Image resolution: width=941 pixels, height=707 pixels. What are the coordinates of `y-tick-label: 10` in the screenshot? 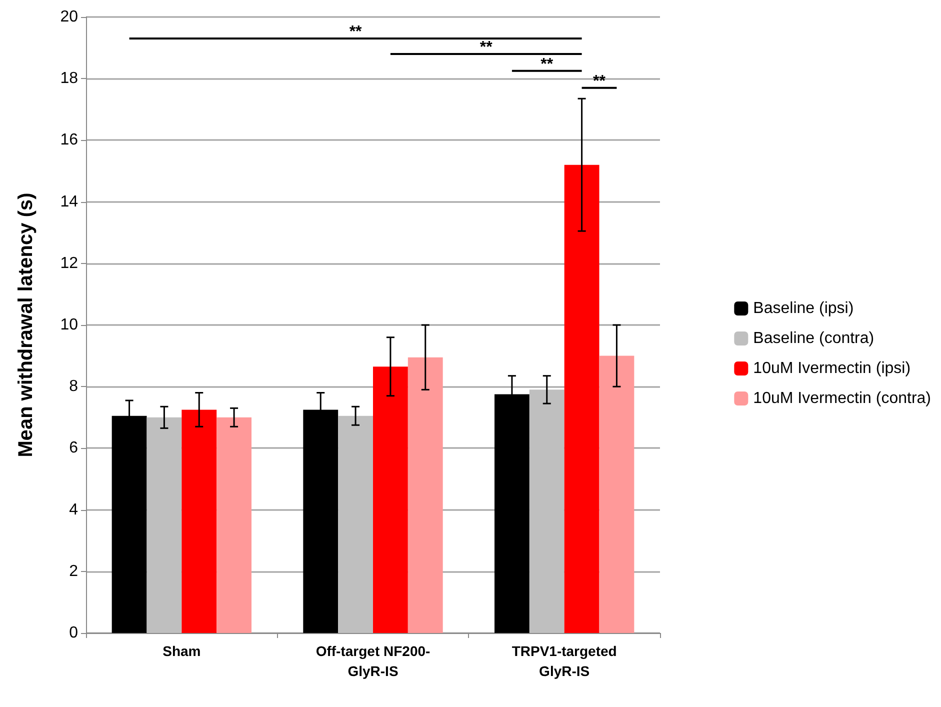 It's located at (69, 325).